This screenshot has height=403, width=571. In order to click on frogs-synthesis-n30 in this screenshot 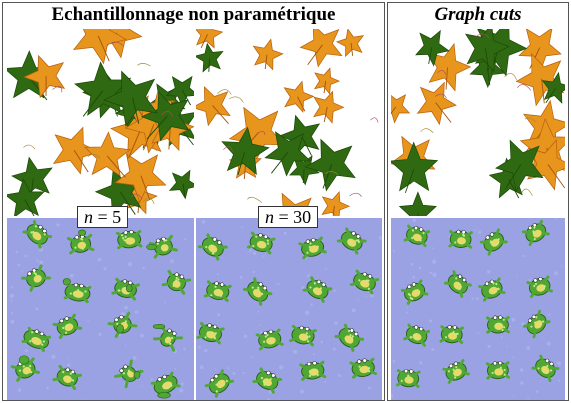, I will do `click(289, 309)`.